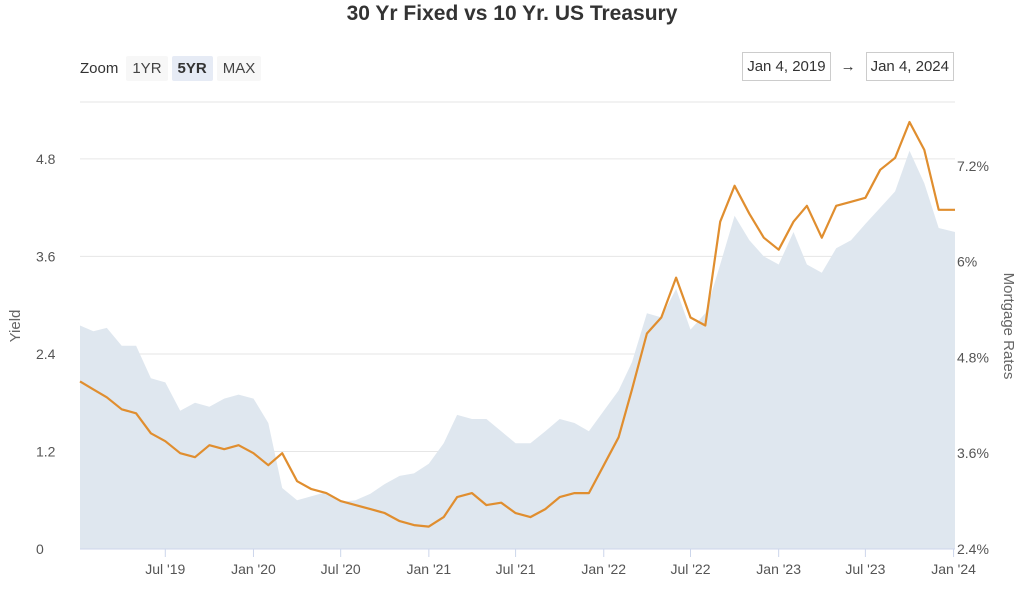 The width and height of the screenshot is (1024, 596). I want to click on y-left-tick-label: 4.8, so click(46, 159).